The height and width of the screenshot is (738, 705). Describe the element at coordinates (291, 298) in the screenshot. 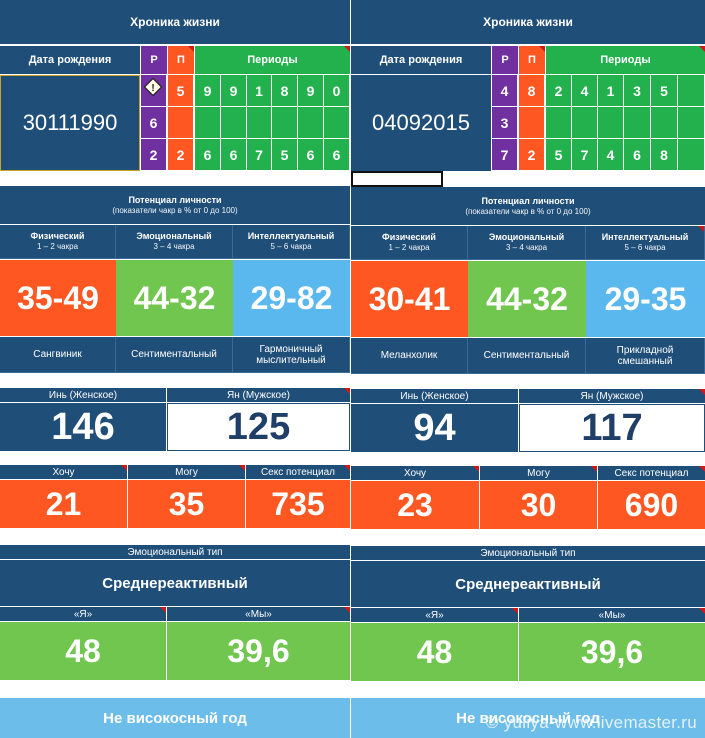

I see `intellect-value: 29-82` at that location.